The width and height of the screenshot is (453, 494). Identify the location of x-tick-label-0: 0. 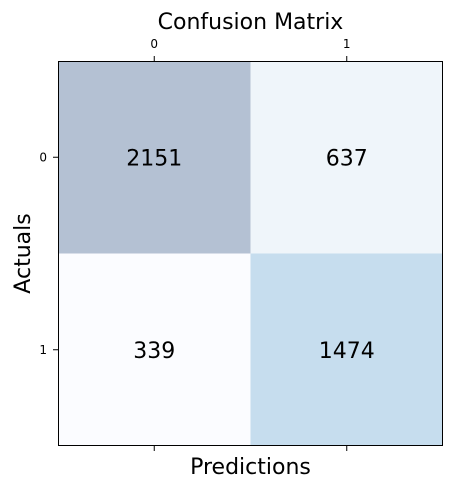
(154, 44).